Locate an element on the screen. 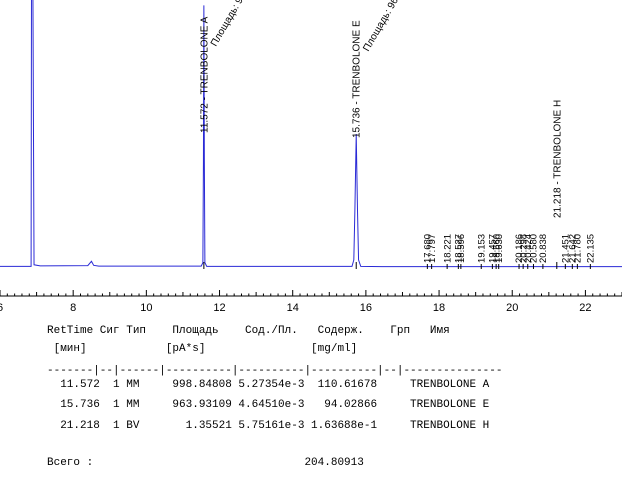  peak-area-label: Площадь: 963.931 is located at coordinates (387, 27).